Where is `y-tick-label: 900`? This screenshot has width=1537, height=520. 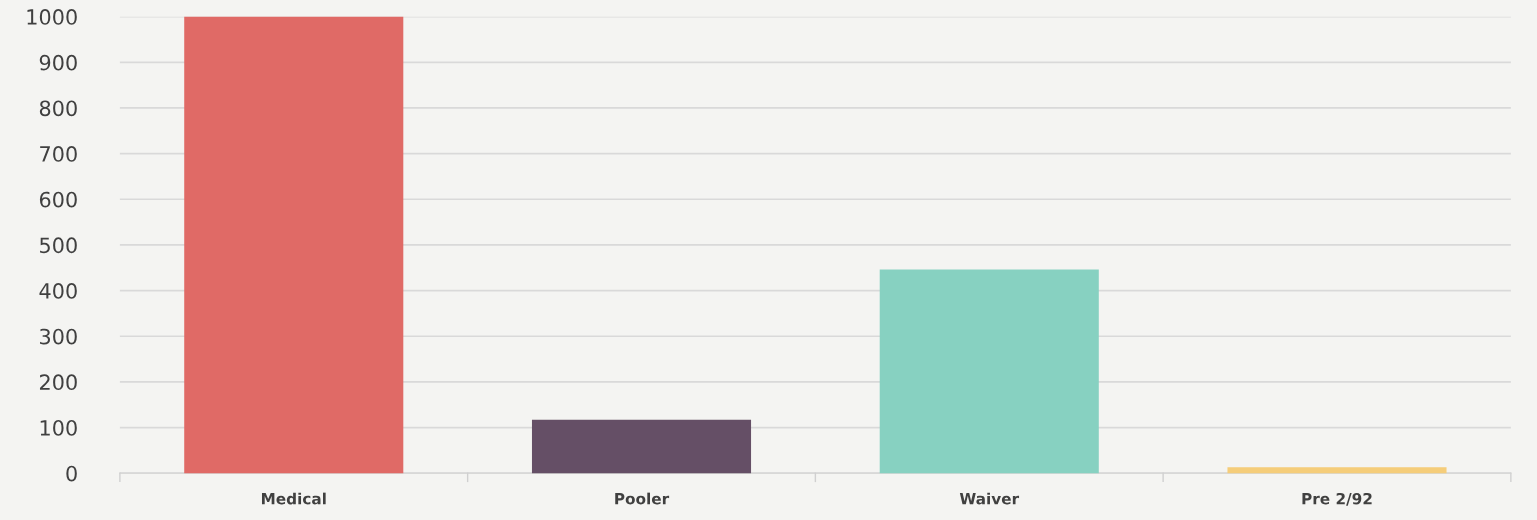 y-tick-label: 900 is located at coordinates (58, 62).